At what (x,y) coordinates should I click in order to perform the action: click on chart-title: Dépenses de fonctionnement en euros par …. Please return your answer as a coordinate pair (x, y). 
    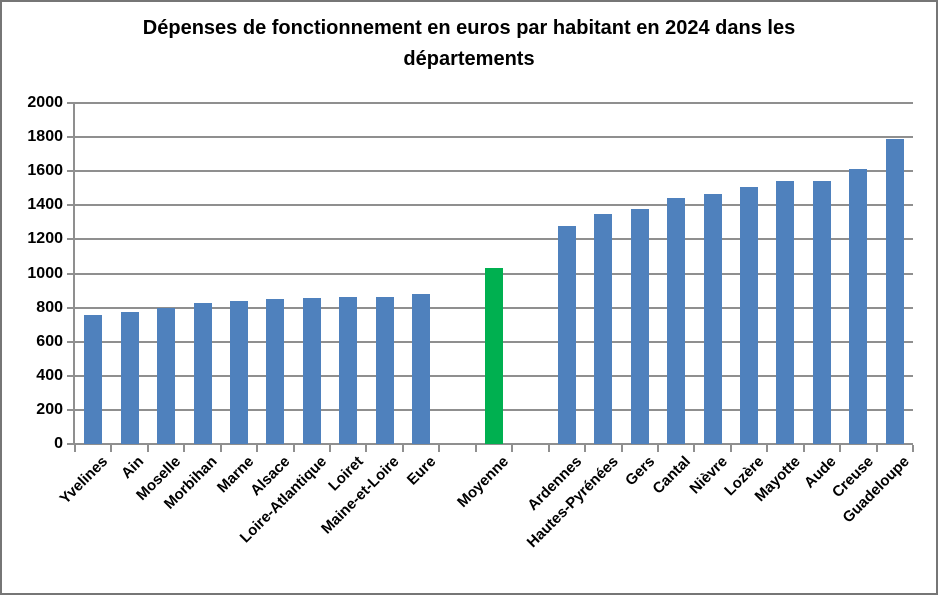
    Looking at the image, I should click on (469, 44).